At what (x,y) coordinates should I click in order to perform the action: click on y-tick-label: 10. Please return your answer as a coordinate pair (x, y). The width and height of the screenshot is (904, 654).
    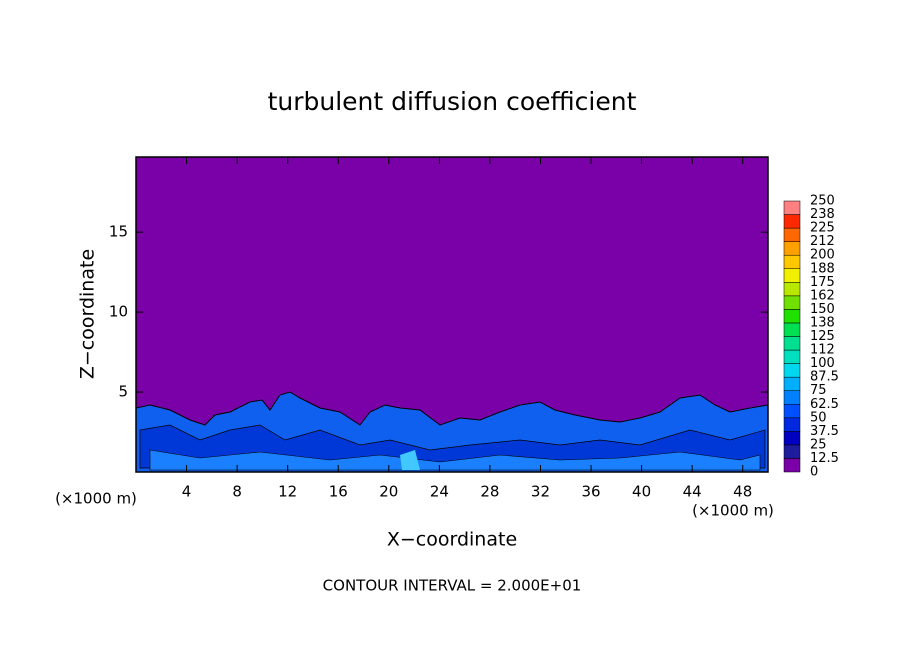
    Looking at the image, I should click on (118, 312).